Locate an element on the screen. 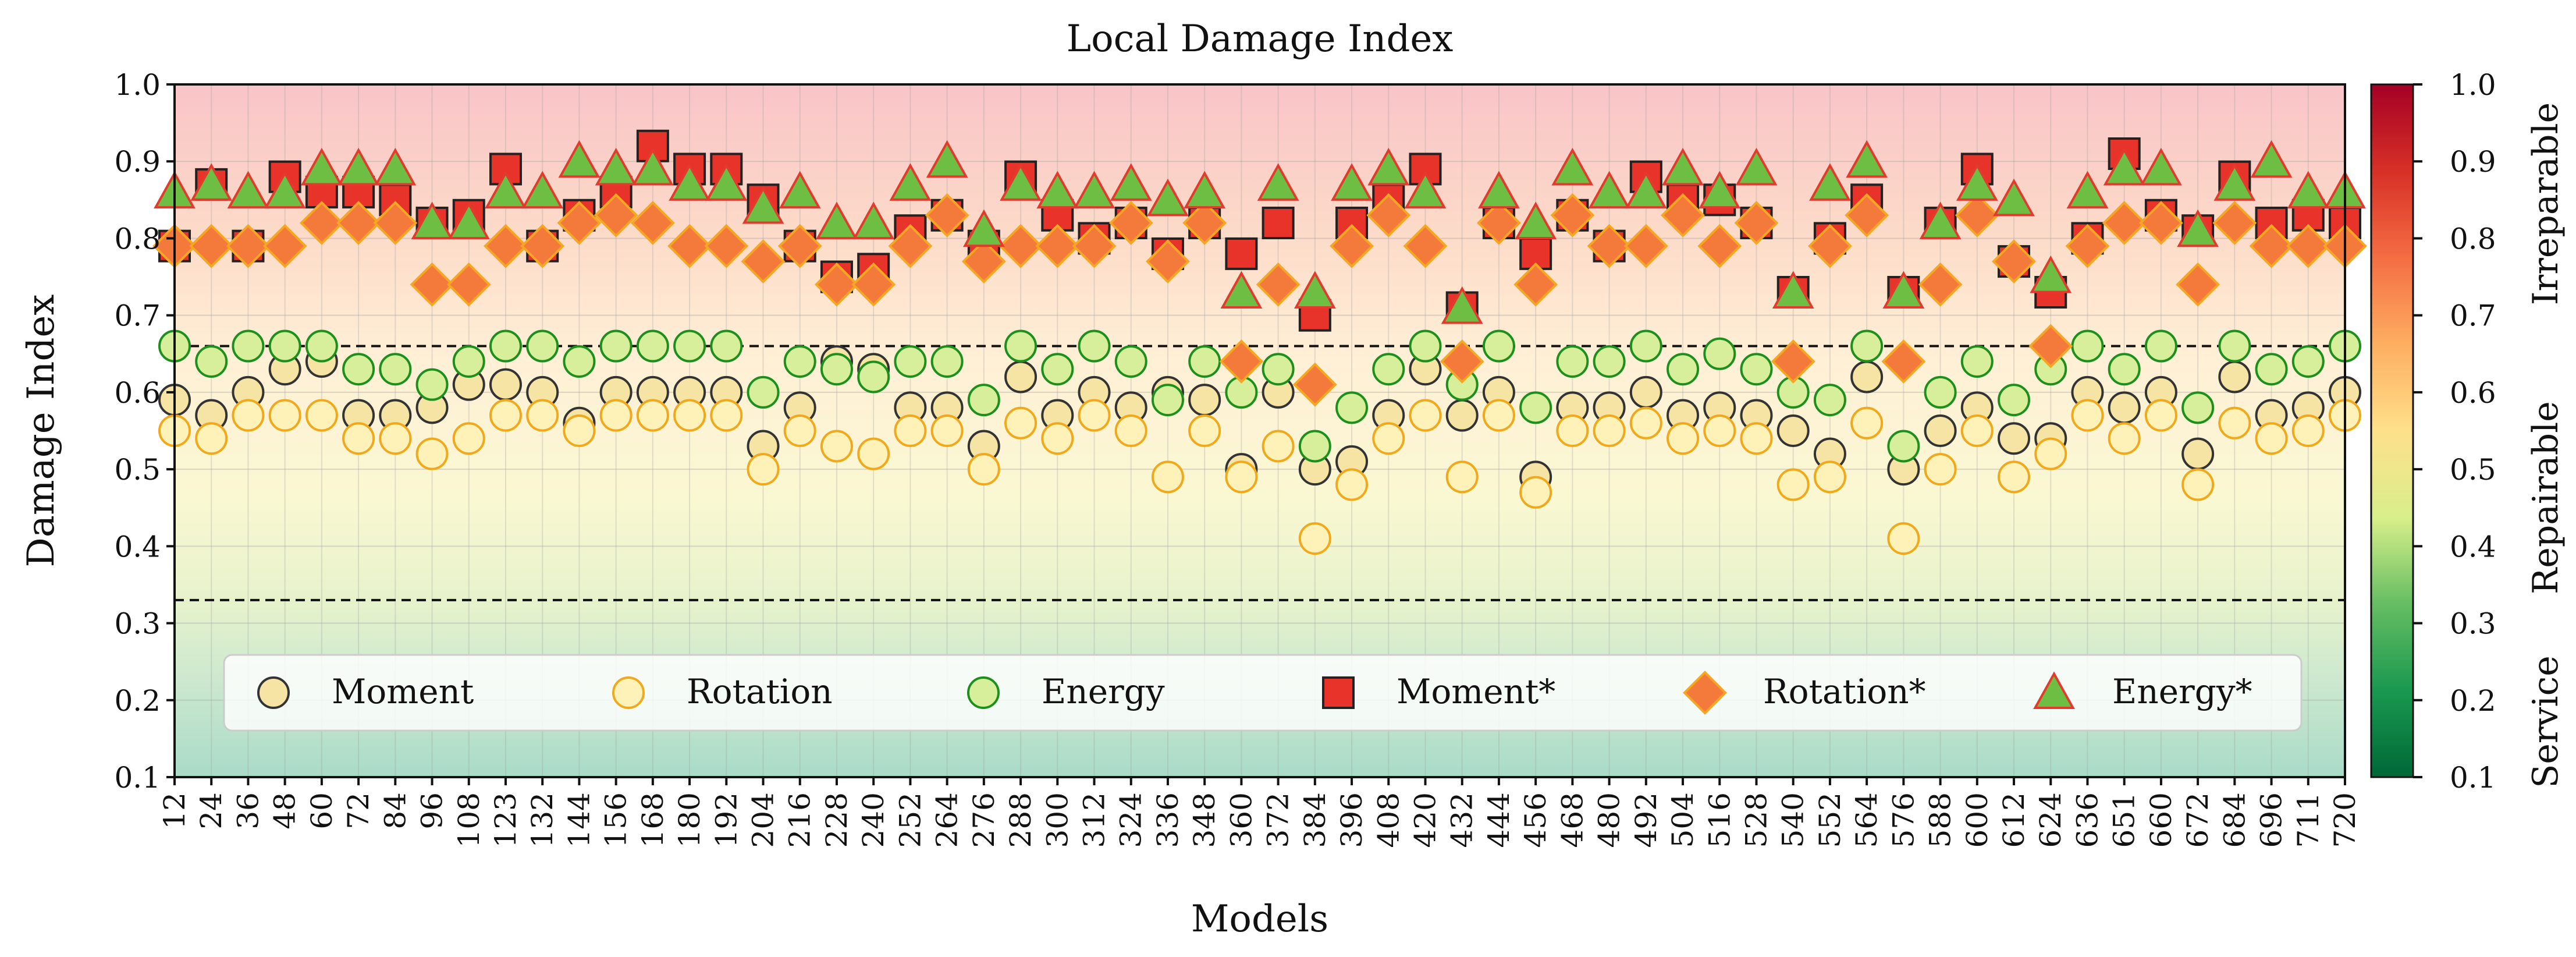 The width and height of the screenshot is (2576, 957). x-tick-label: 672 is located at coordinates (2198, 820).